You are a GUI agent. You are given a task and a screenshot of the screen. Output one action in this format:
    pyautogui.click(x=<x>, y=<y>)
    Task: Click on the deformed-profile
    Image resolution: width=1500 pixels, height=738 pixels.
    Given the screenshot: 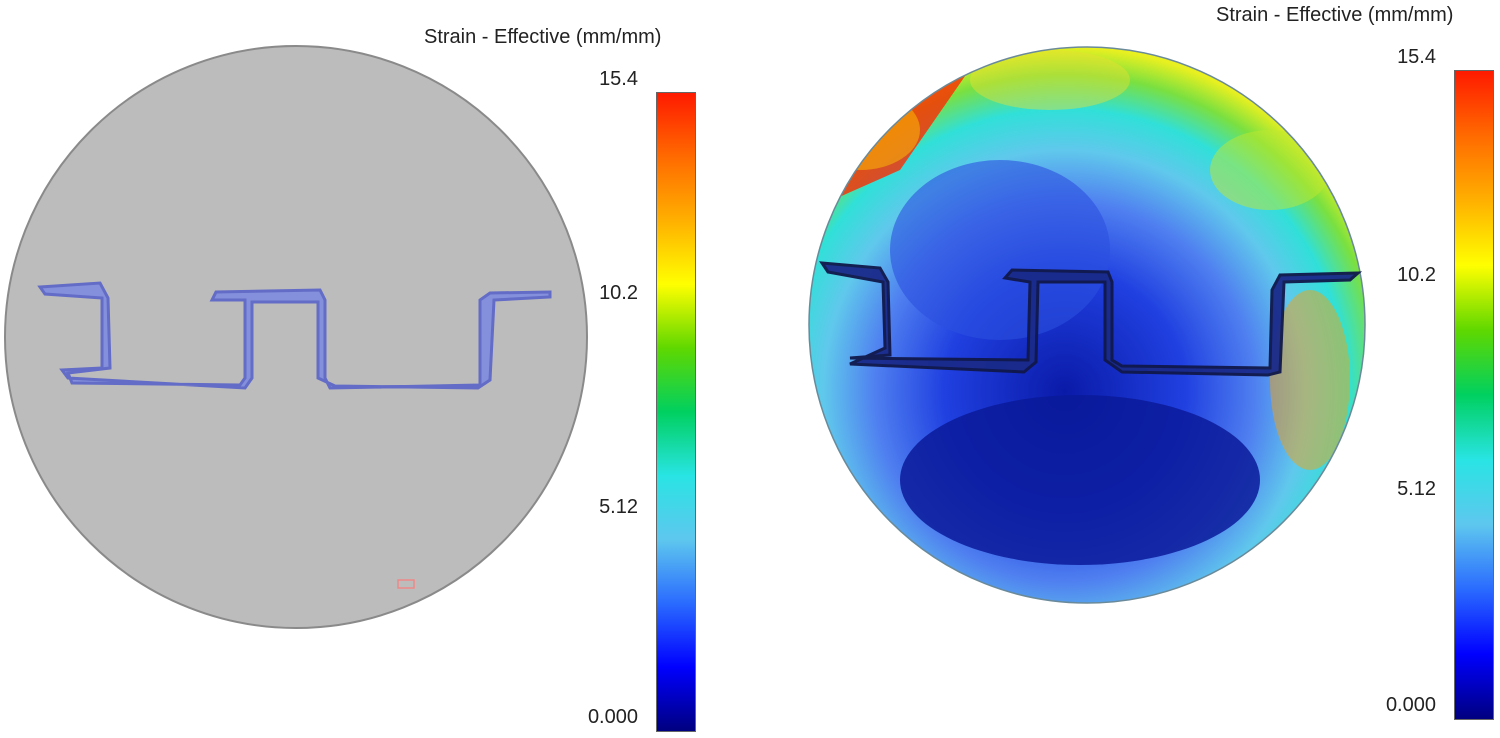 What is the action you would take?
    pyautogui.click(x=1091, y=319)
    